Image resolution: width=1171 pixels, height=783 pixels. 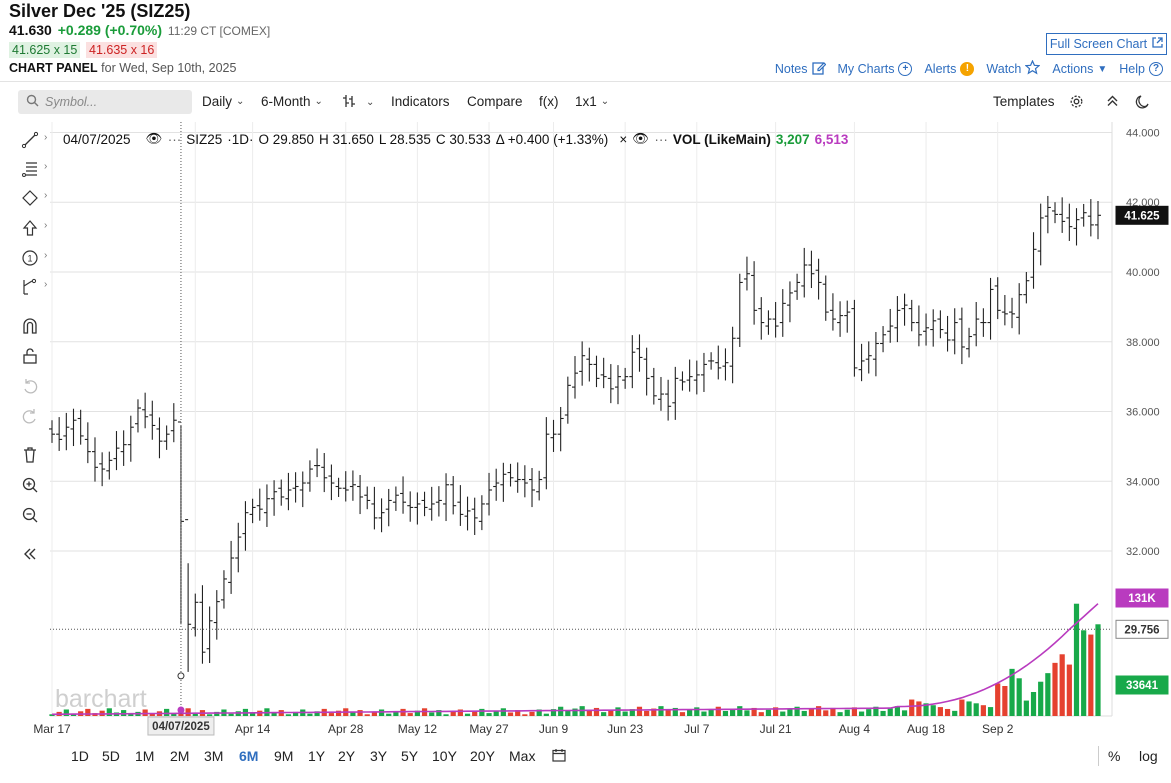 I want to click on trash-icon, so click(x=30, y=455).